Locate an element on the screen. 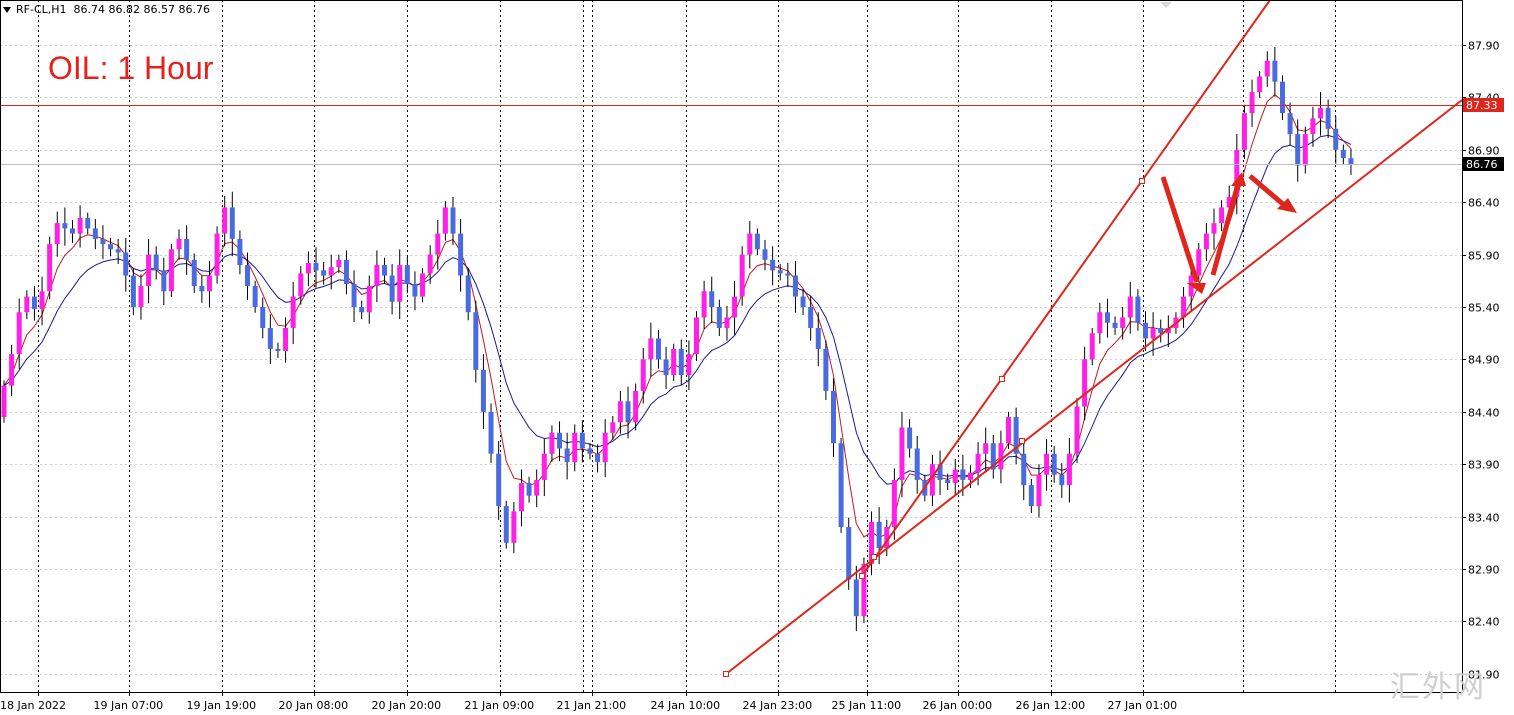 The height and width of the screenshot is (715, 1514). chart-menu-icon is located at coordinates (7, 9).